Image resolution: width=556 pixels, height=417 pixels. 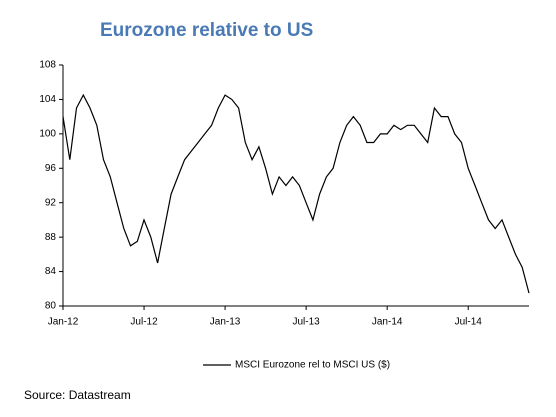 I want to click on x-tick-label: Jan-12, so click(x=63, y=322).